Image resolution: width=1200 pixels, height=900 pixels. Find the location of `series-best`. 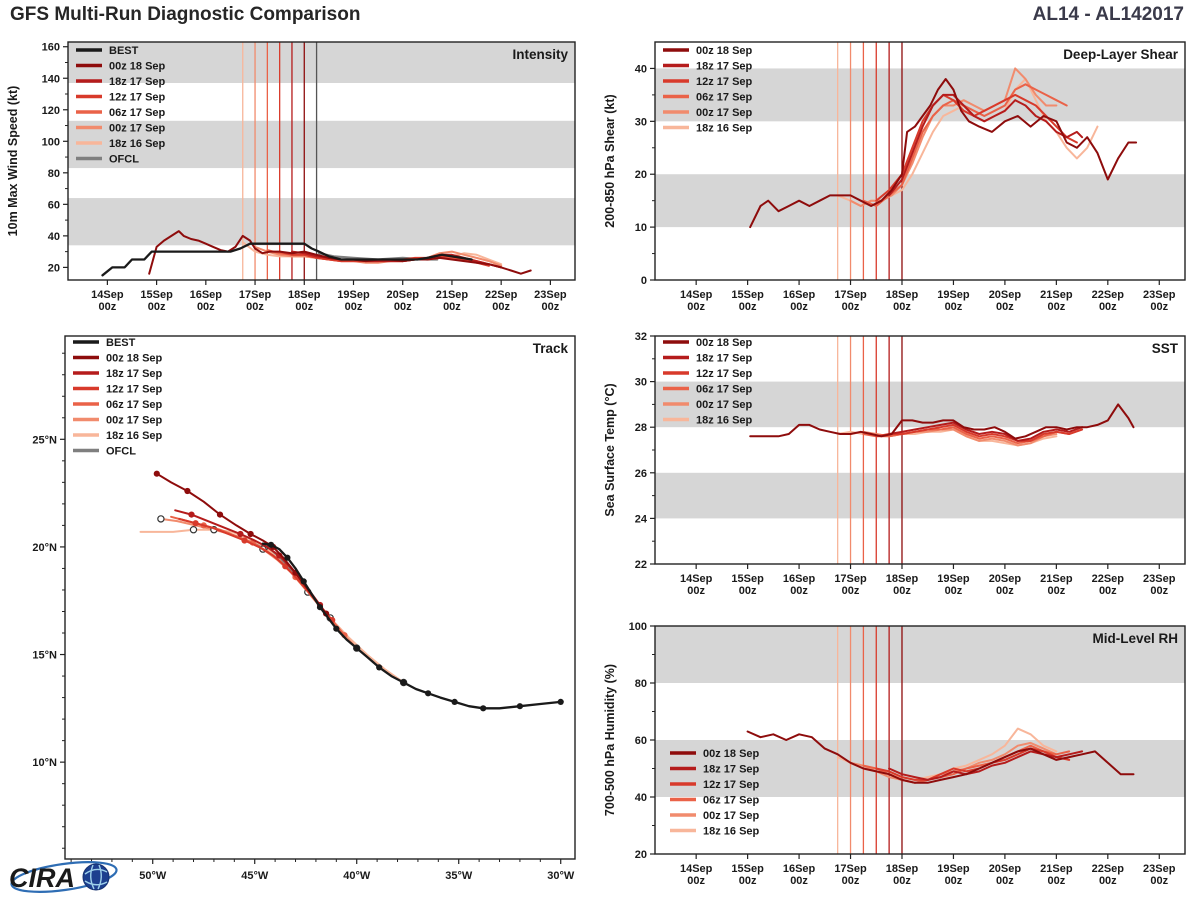

series-best is located at coordinates (411, 626).